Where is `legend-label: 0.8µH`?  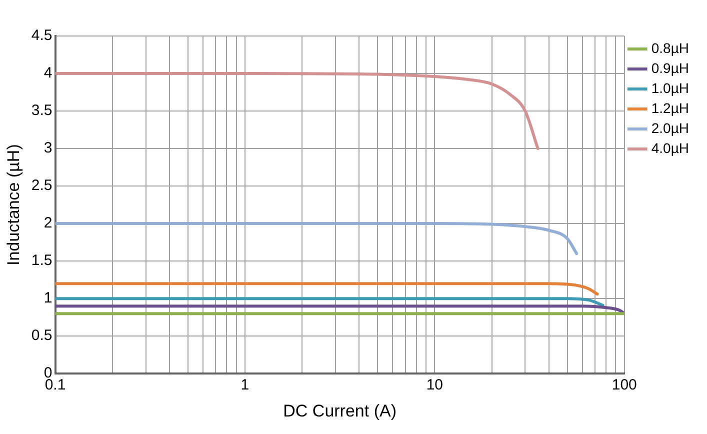 legend-label: 0.8µH is located at coordinates (670, 48).